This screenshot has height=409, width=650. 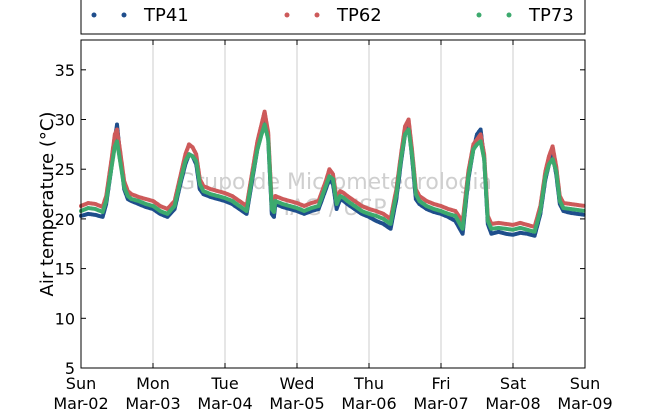 I want to click on legend-box, so click(x=333, y=17).